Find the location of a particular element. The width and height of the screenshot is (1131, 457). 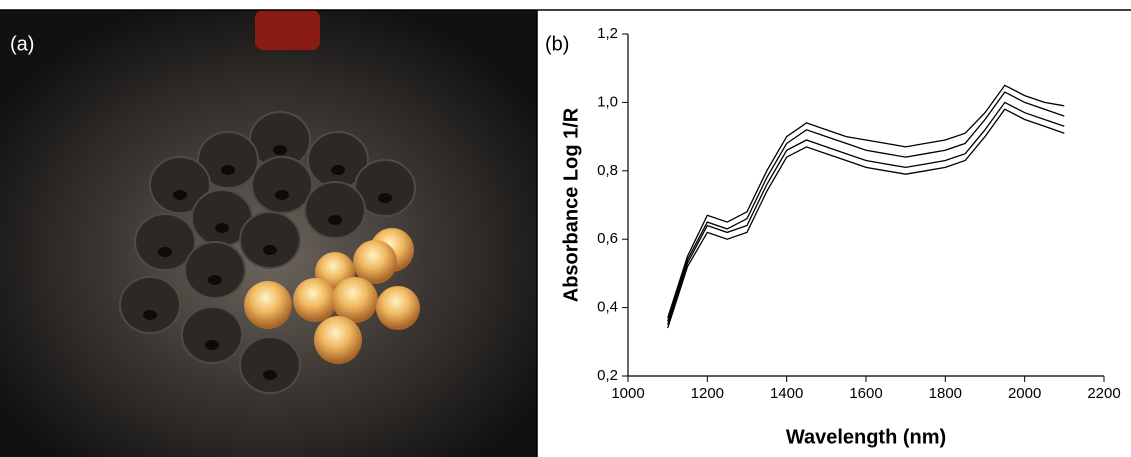

y-tick-label: 1,0 is located at coordinates (607, 101).